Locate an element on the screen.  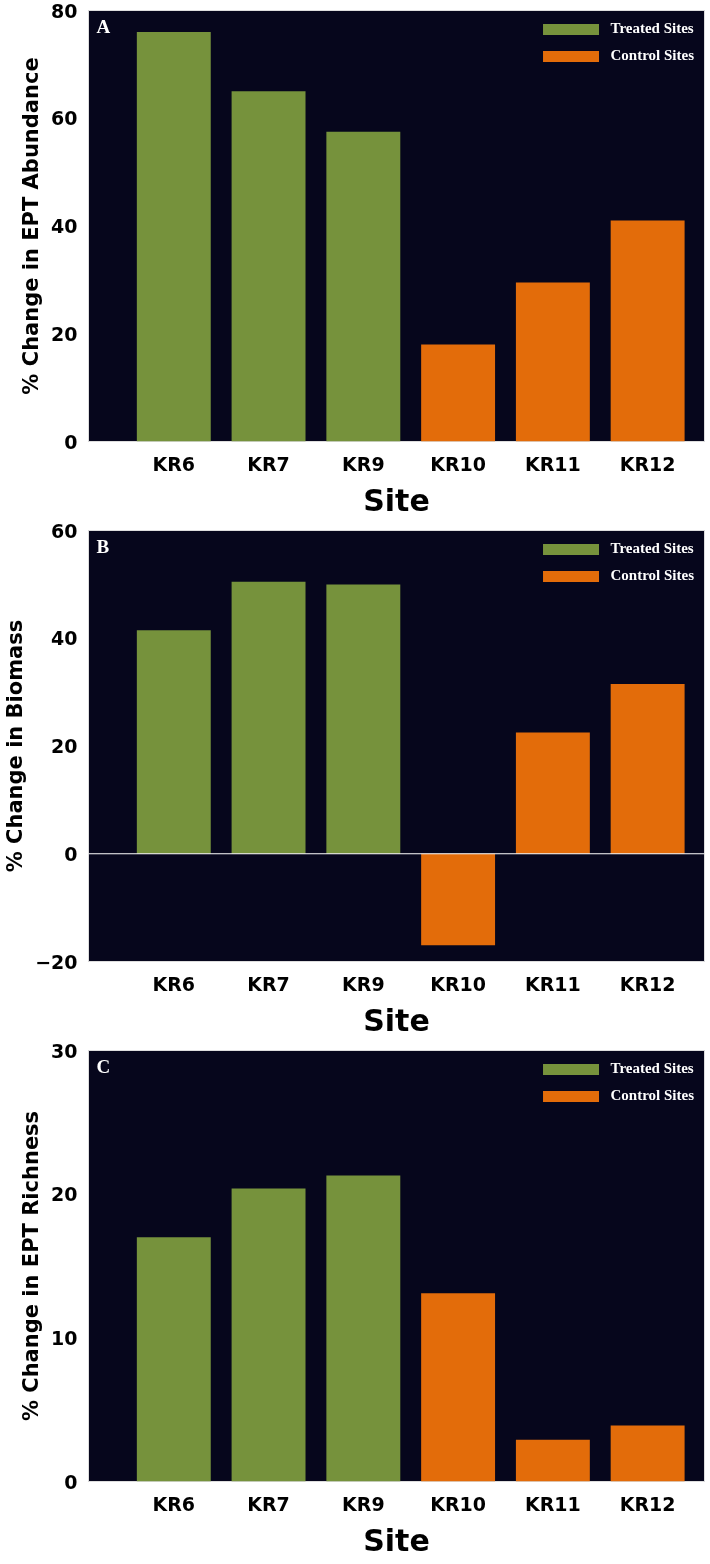
annotation: B is located at coordinates (103, 546).